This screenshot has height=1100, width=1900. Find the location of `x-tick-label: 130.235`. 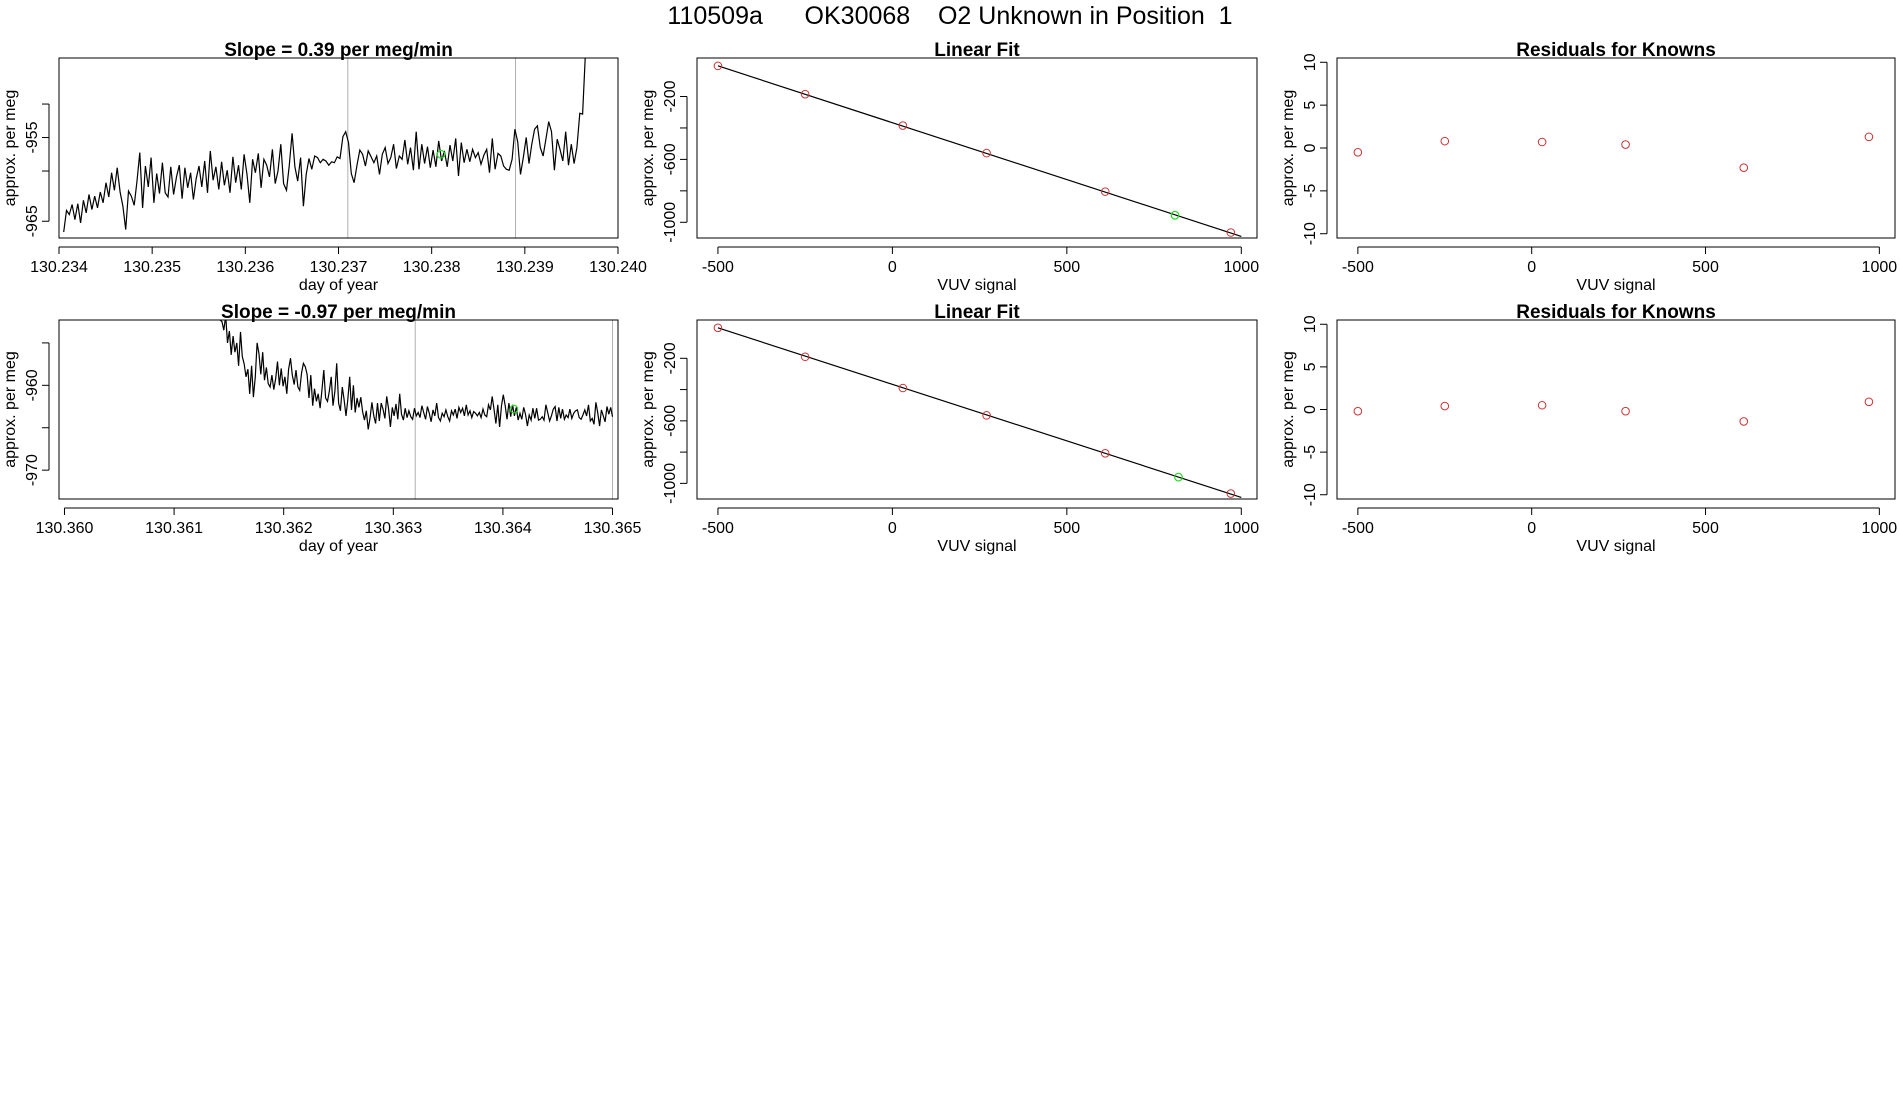

x-tick-label: 130.235 is located at coordinates (152, 267).